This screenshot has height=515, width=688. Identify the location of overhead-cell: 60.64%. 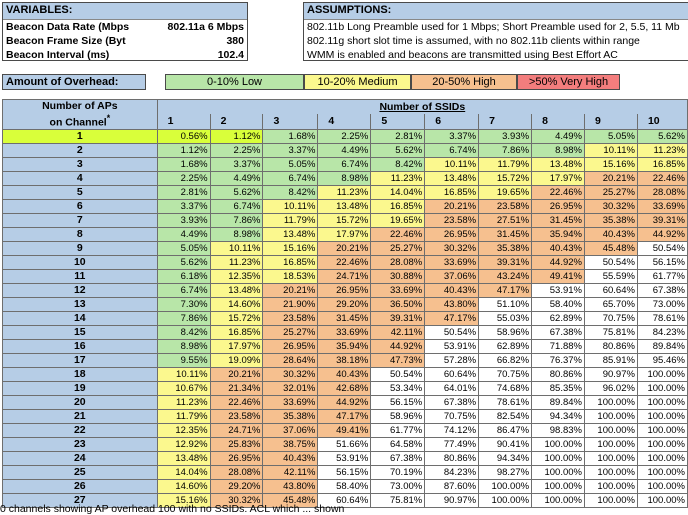
(611, 290).